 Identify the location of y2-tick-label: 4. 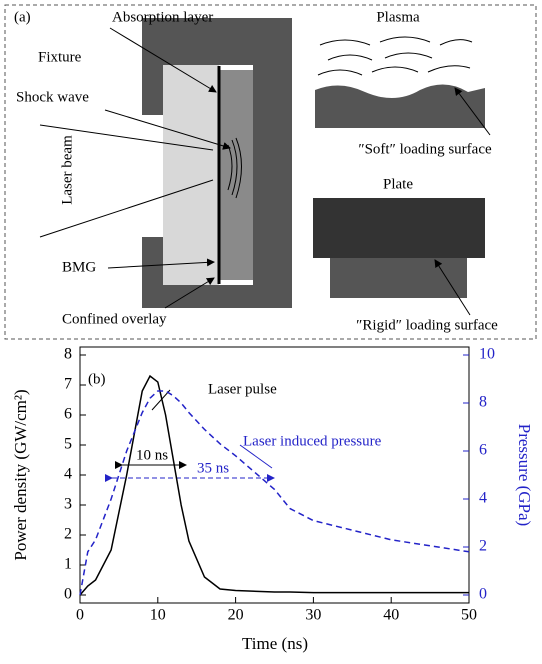
(483, 498).